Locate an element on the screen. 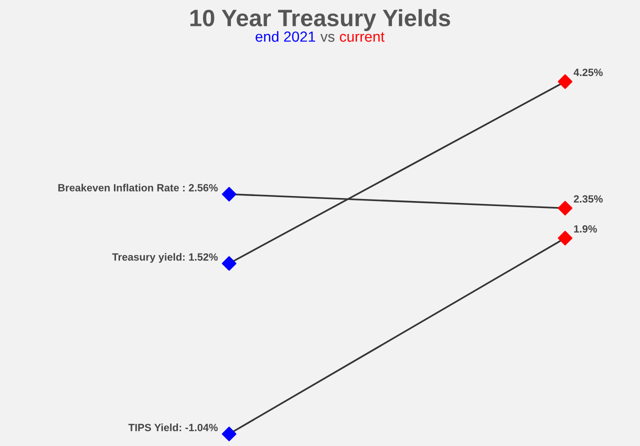  data-label: Breakeven Inflation Rate : 2.56% is located at coordinates (138, 188).